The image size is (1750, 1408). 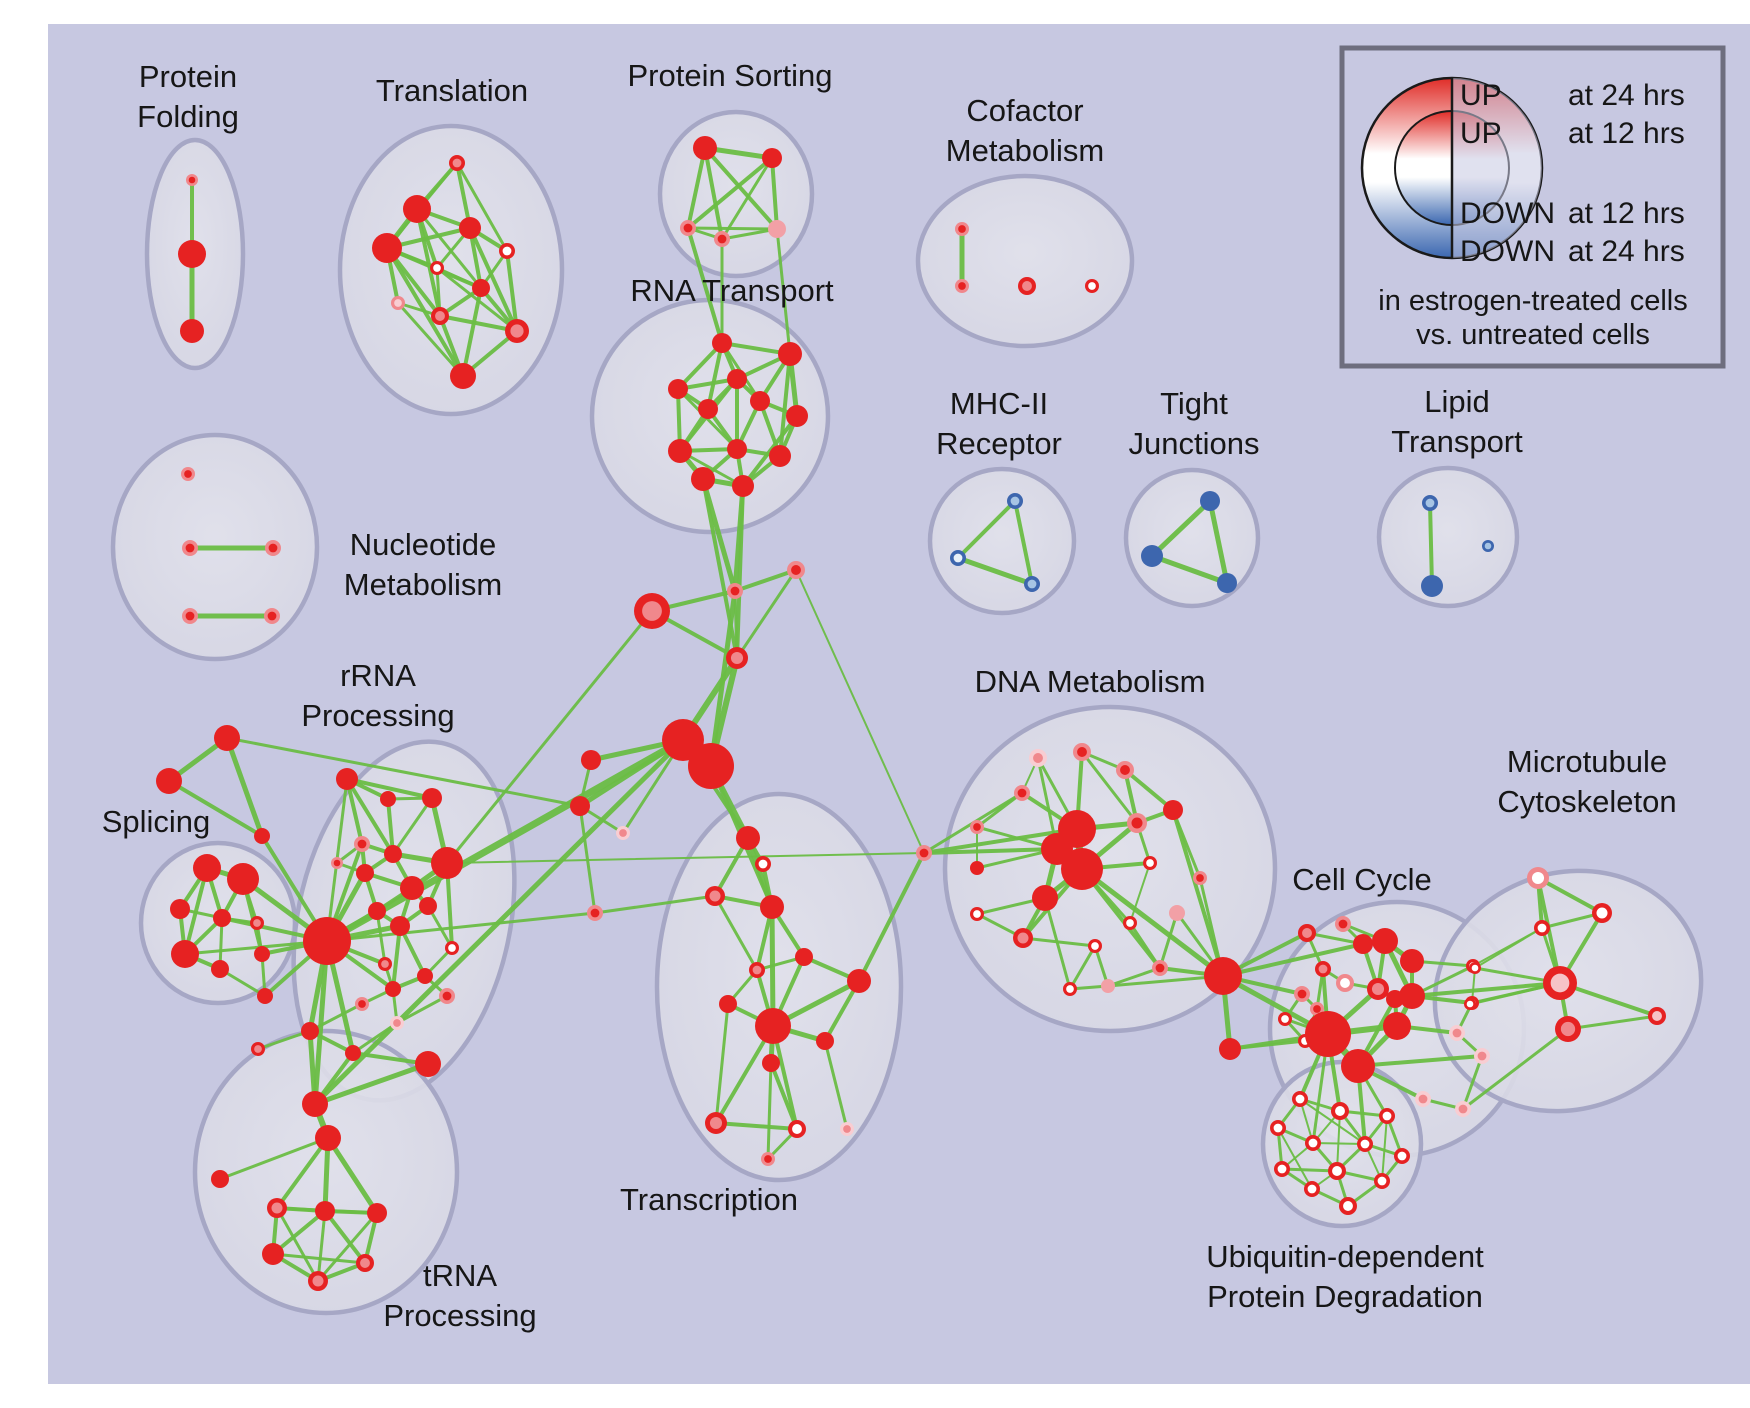 What do you see at coordinates (1024, 110) in the screenshot?
I see `cluster-label-cofactor-metabolism: Cofactor` at bounding box center [1024, 110].